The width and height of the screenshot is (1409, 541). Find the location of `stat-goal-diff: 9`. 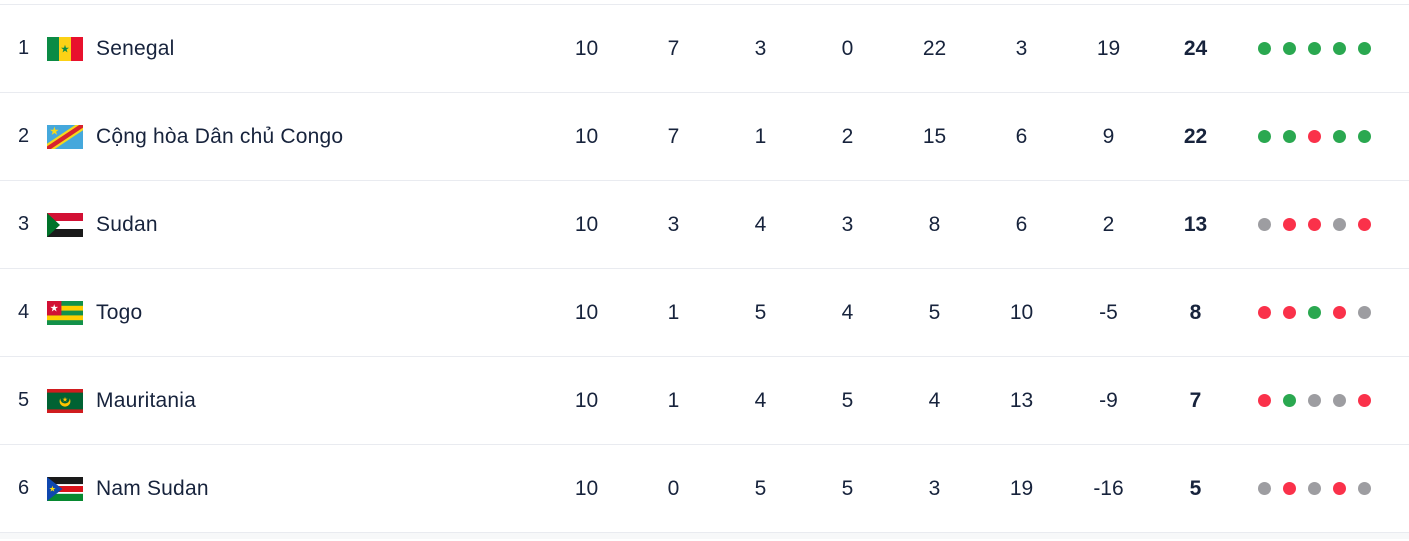

stat-goal-diff: 9 is located at coordinates (1108, 136).